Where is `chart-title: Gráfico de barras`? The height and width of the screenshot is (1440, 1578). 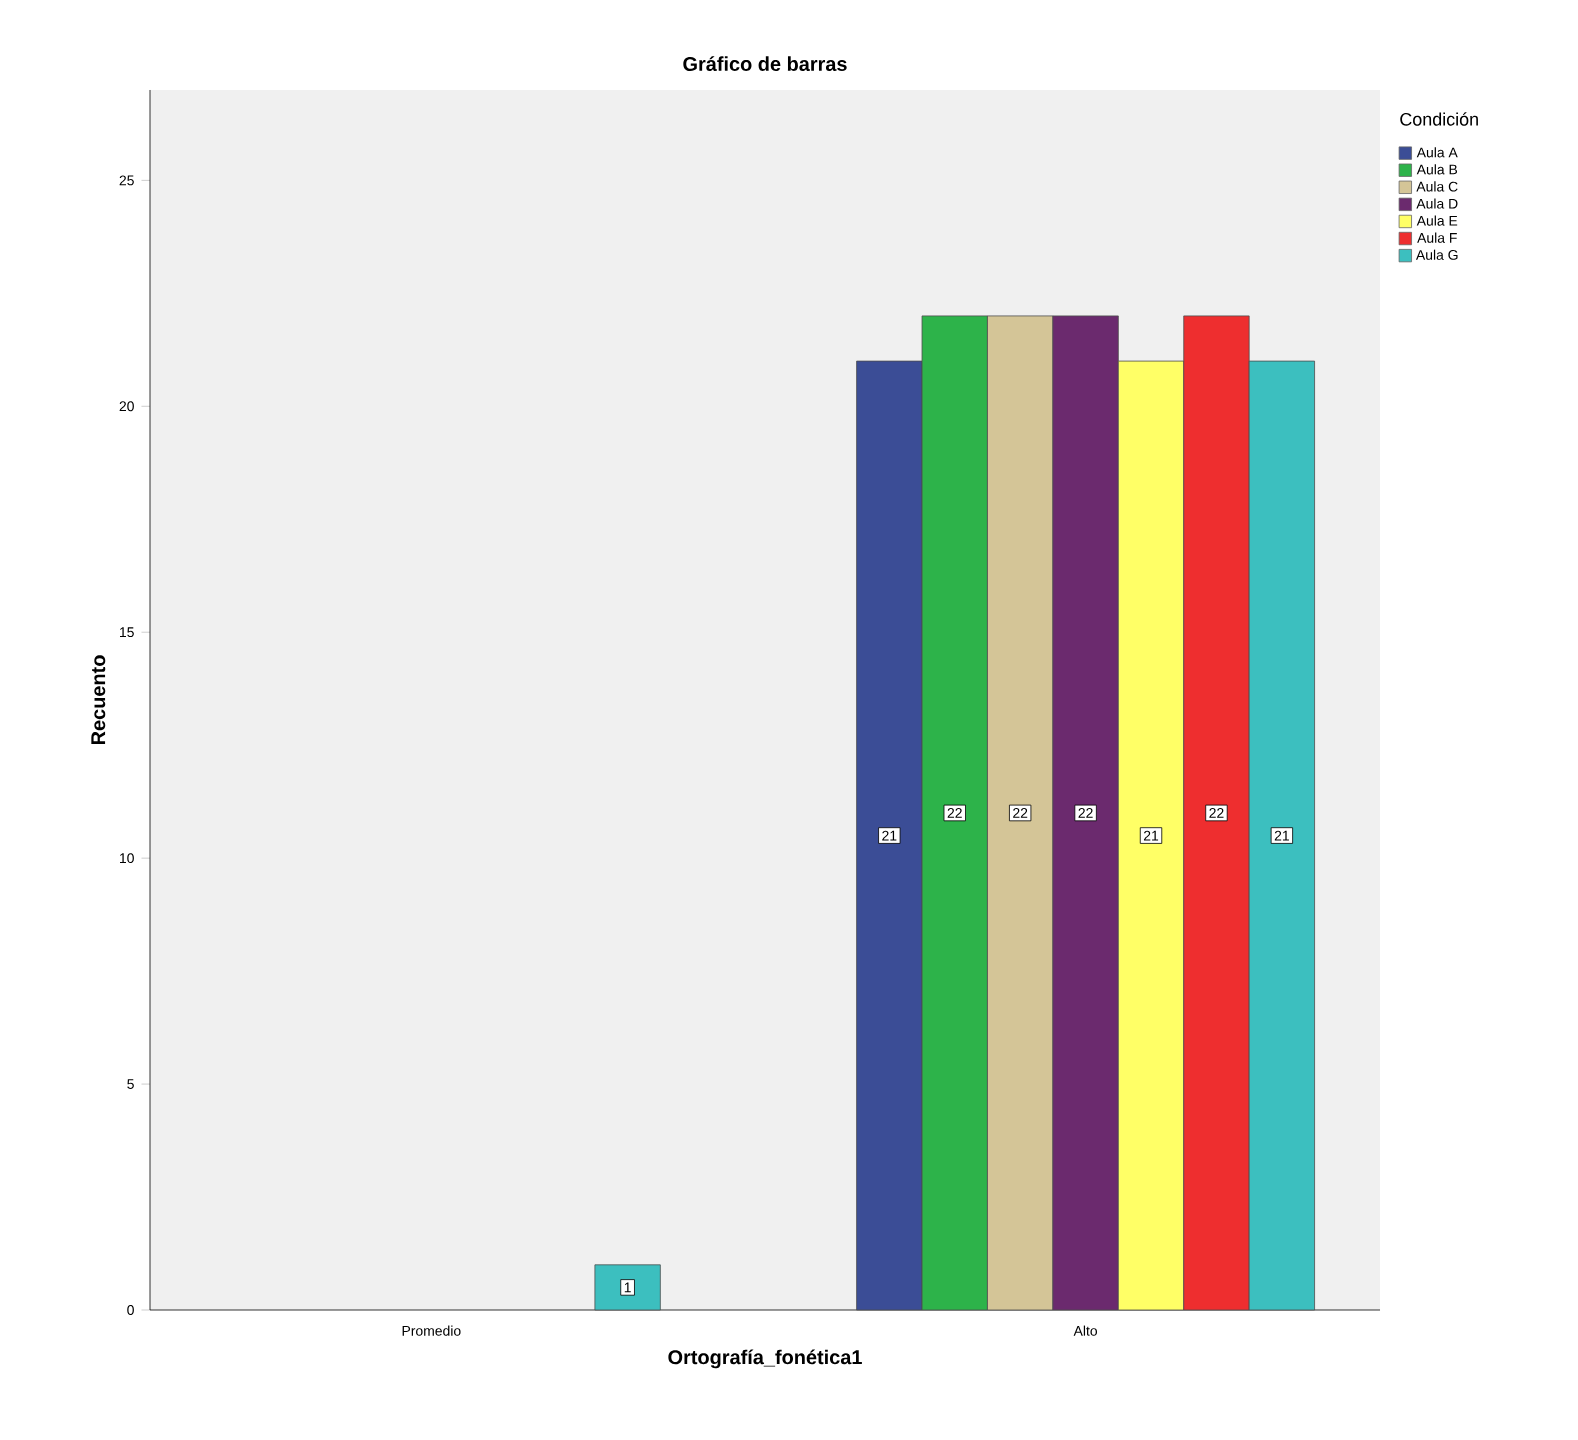
chart-title: Gráfico de barras is located at coordinates (765, 63).